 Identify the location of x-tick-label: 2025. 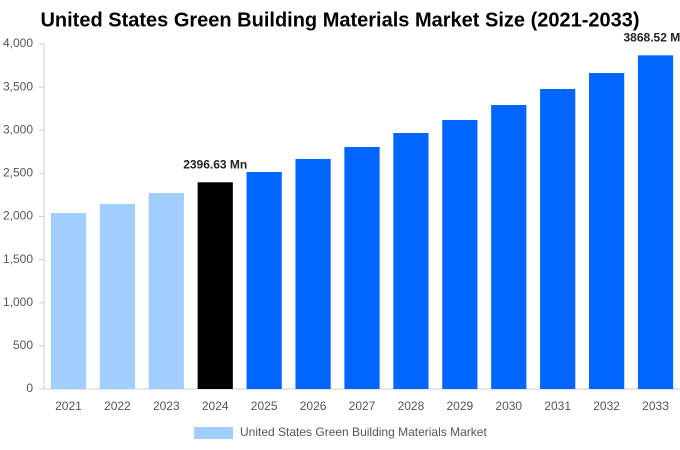
(264, 406).